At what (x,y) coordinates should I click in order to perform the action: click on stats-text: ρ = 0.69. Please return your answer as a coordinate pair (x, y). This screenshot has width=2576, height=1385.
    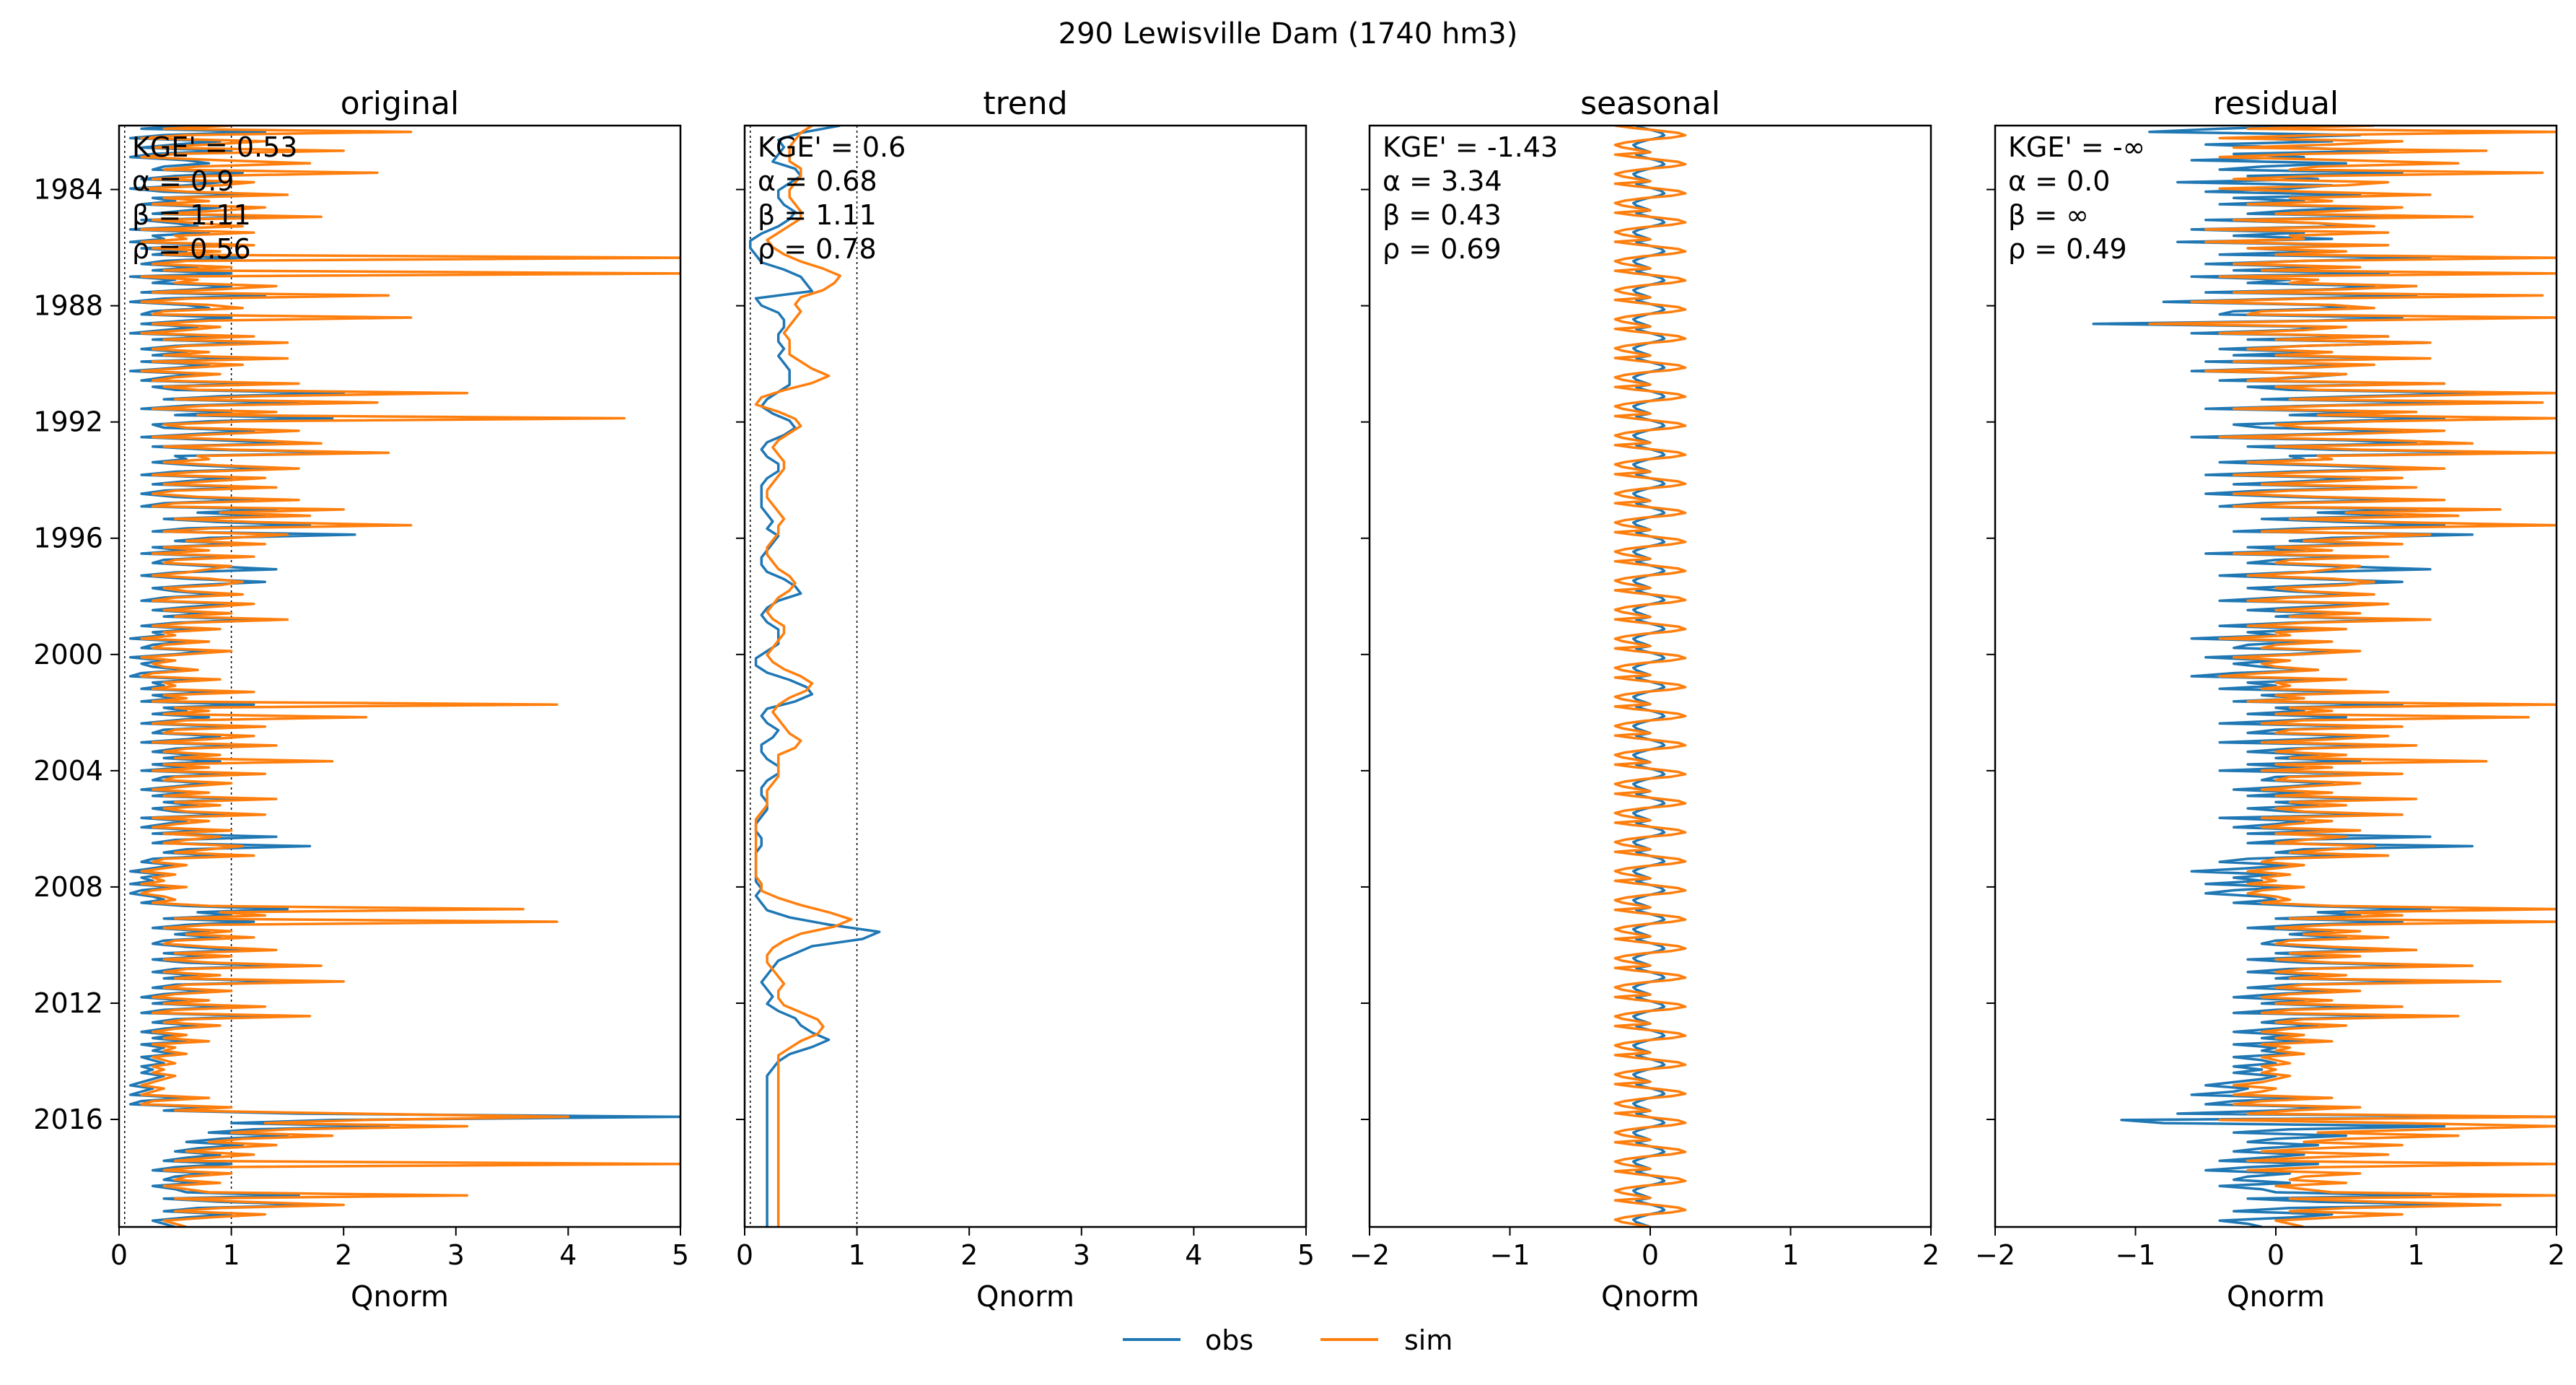
    Looking at the image, I should click on (1442, 249).